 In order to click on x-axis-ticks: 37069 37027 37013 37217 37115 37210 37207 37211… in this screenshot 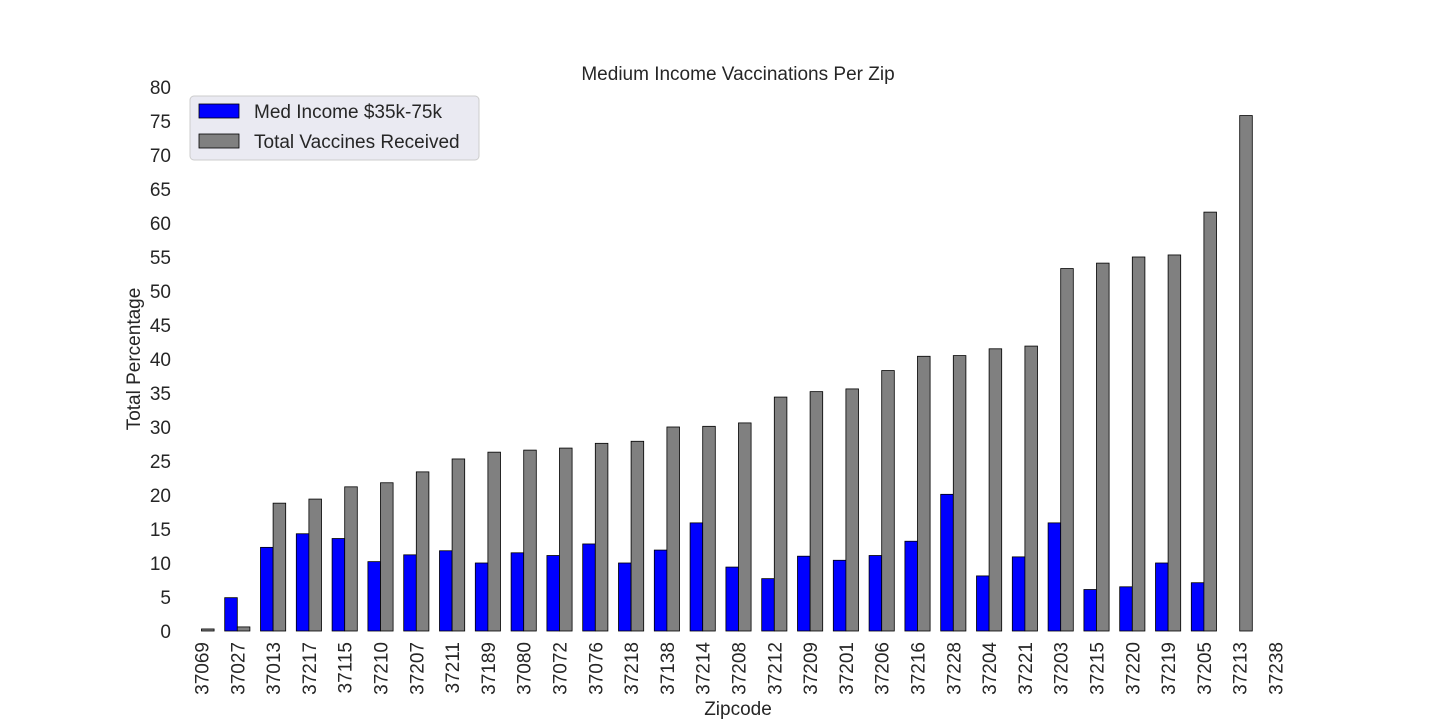, I will do `click(740, 668)`.